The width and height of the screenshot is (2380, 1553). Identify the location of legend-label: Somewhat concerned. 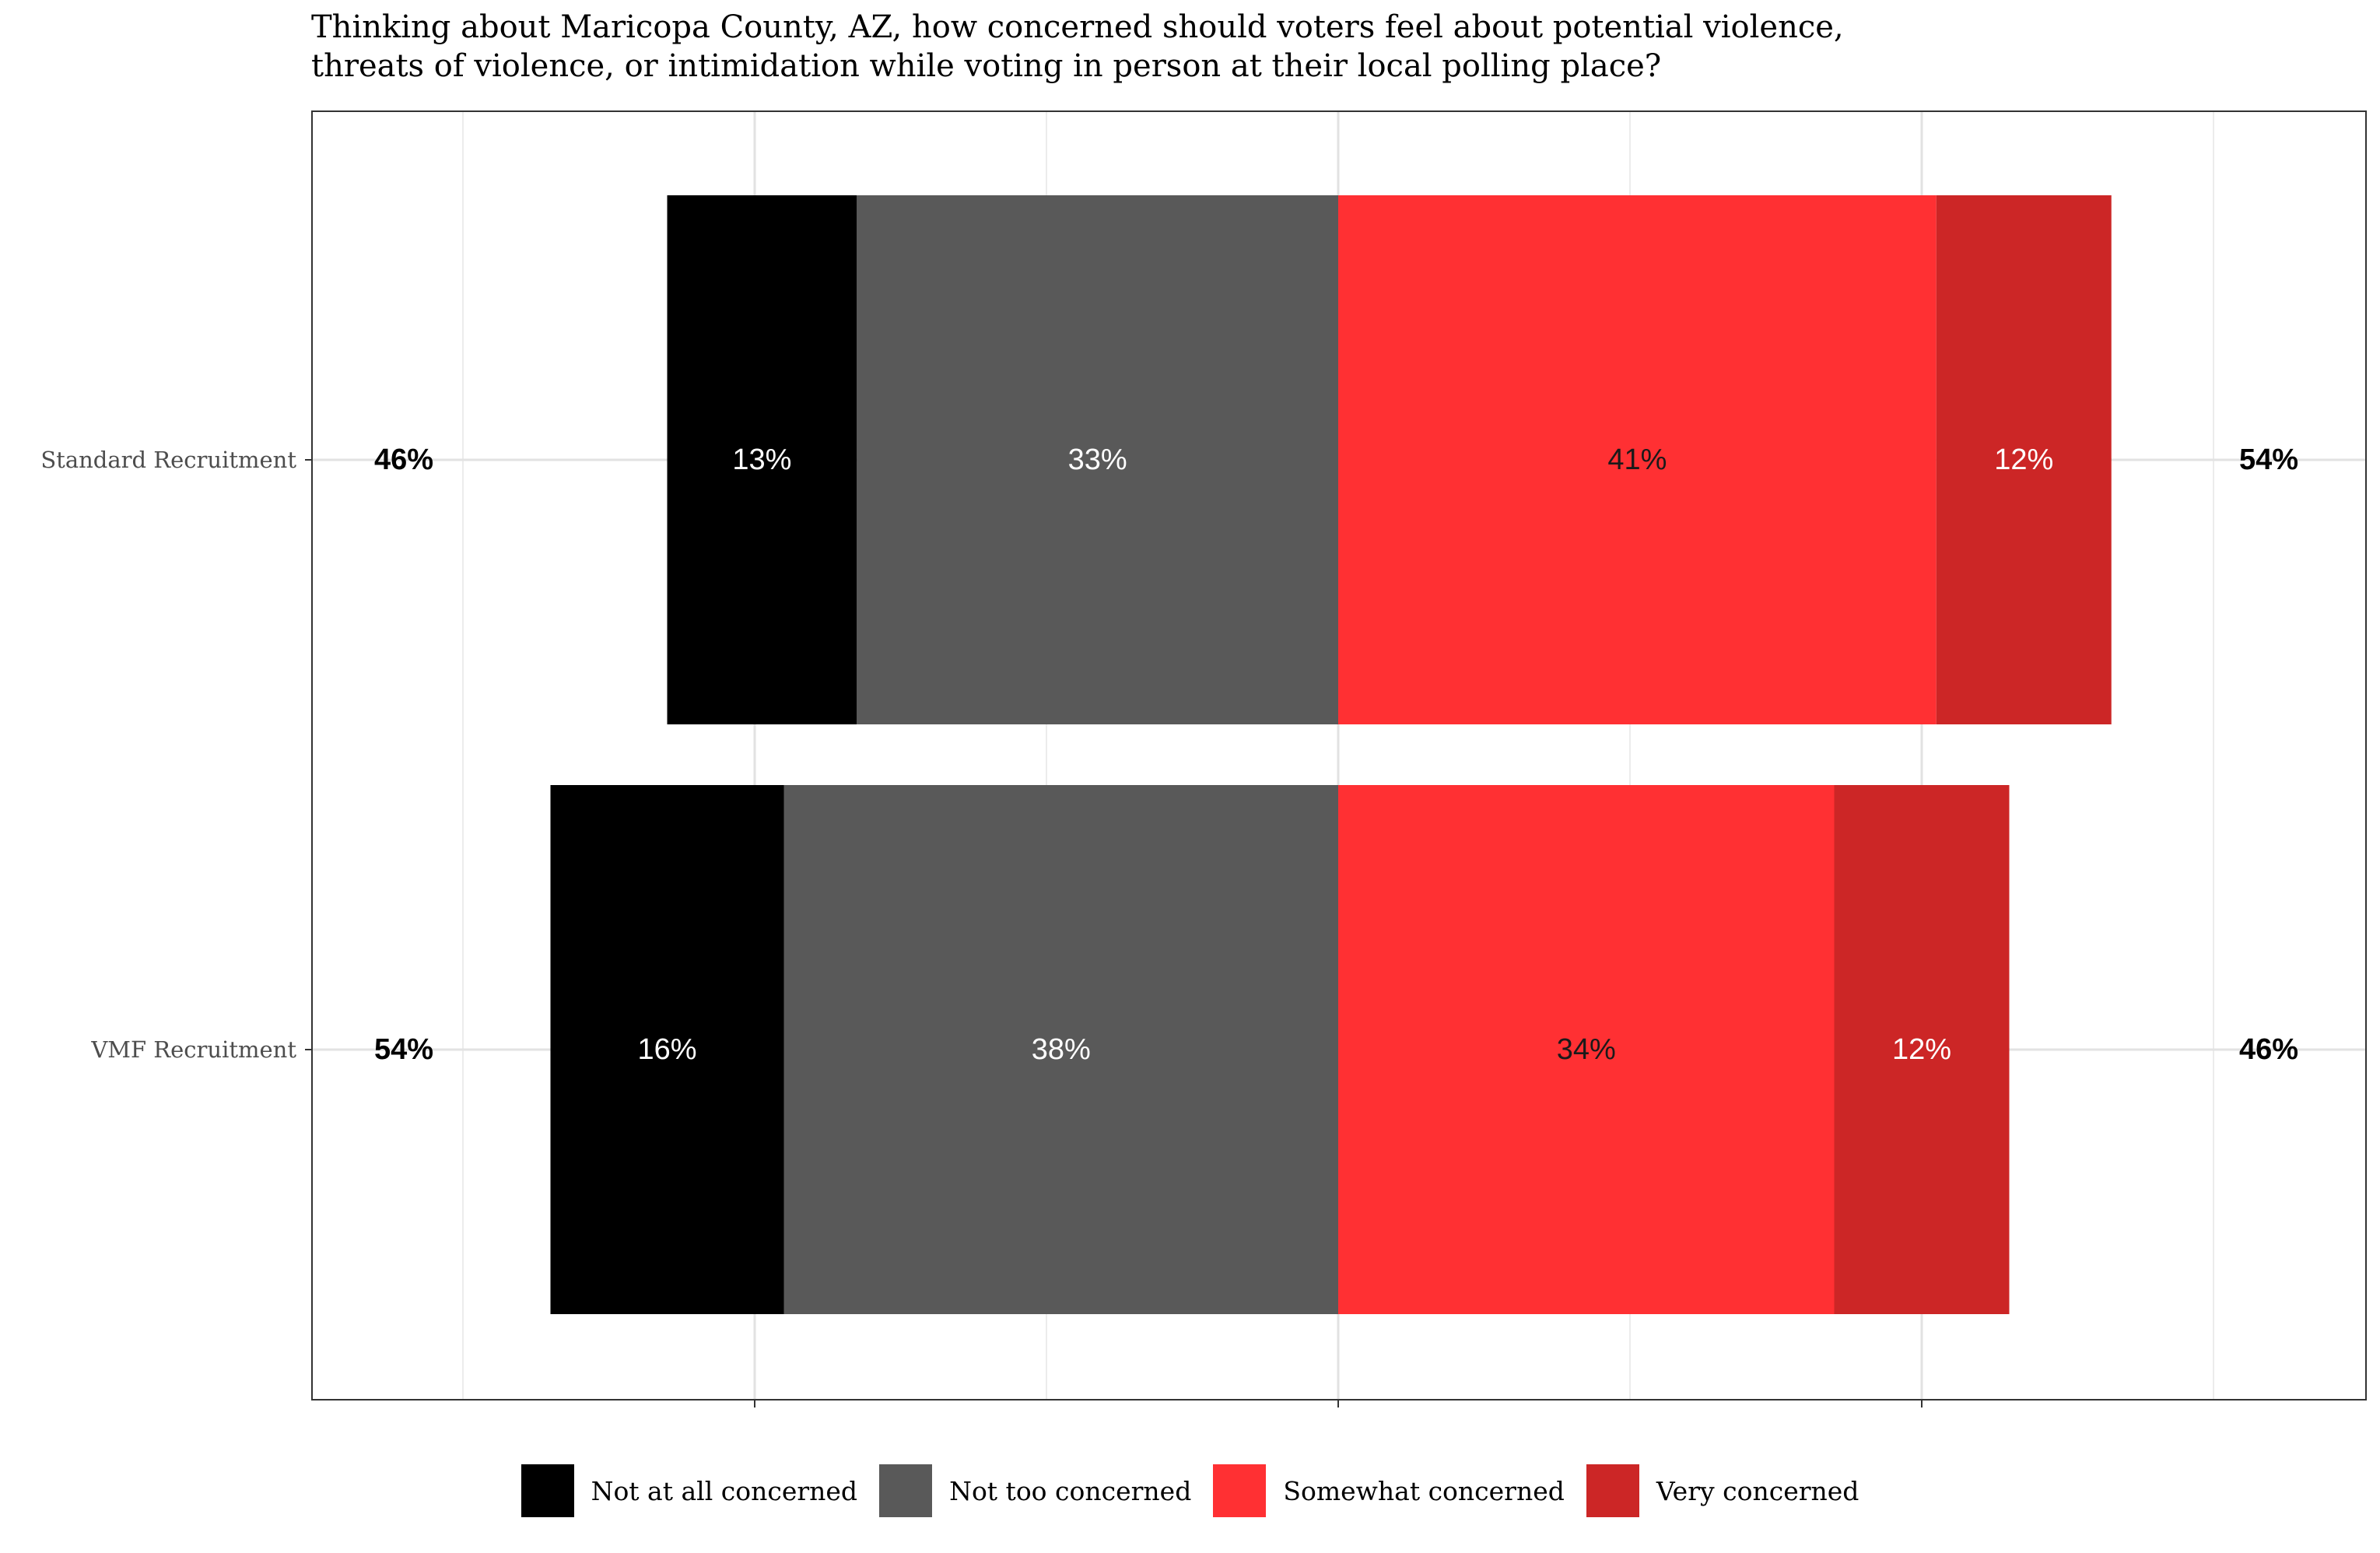
(1424, 1490).